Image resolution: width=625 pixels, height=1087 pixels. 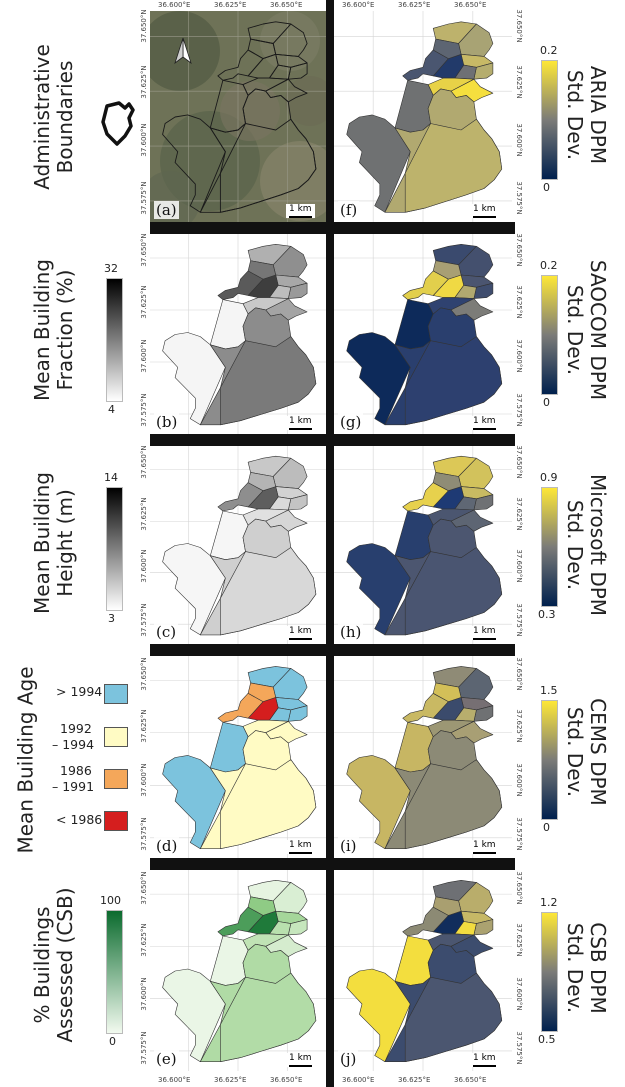 What do you see at coordinates (549, 120) in the screenshot?
I see `colorbar-aria` at bounding box center [549, 120].